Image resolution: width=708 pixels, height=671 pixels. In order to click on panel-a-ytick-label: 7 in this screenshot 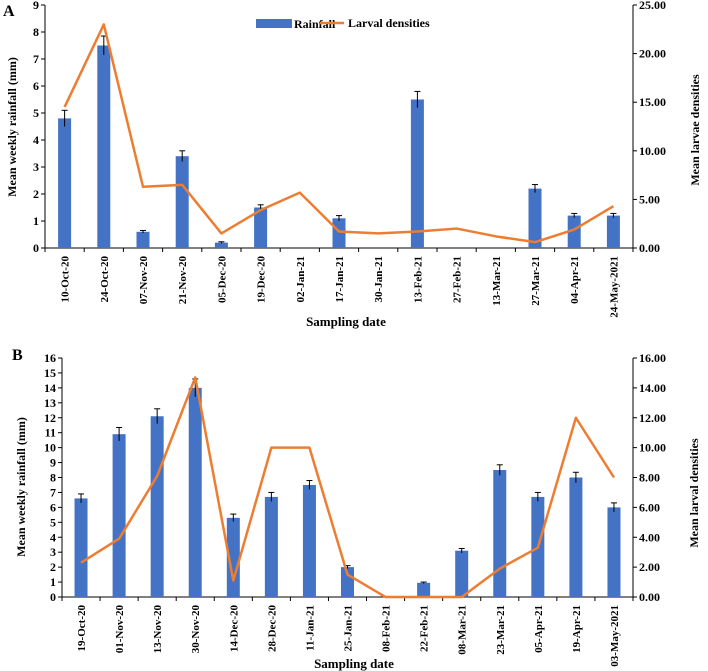, I will do `click(36, 59)`.